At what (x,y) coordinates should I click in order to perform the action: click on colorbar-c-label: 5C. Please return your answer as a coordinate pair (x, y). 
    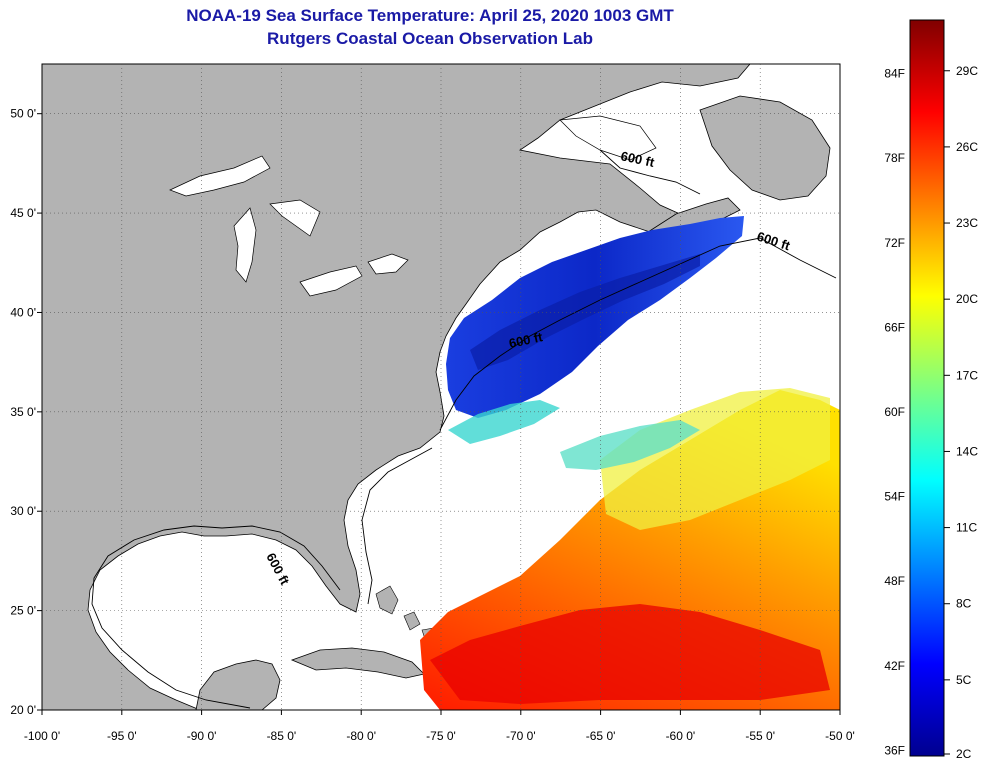
    Looking at the image, I should click on (964, 680).